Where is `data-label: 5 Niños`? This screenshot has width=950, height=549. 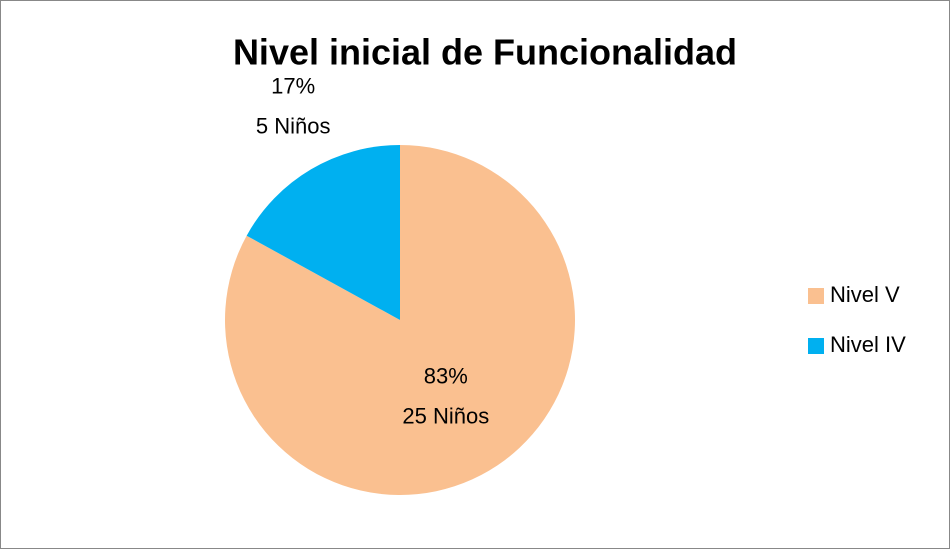
data-label: 5 Niños is located at coordinates (293, 126).